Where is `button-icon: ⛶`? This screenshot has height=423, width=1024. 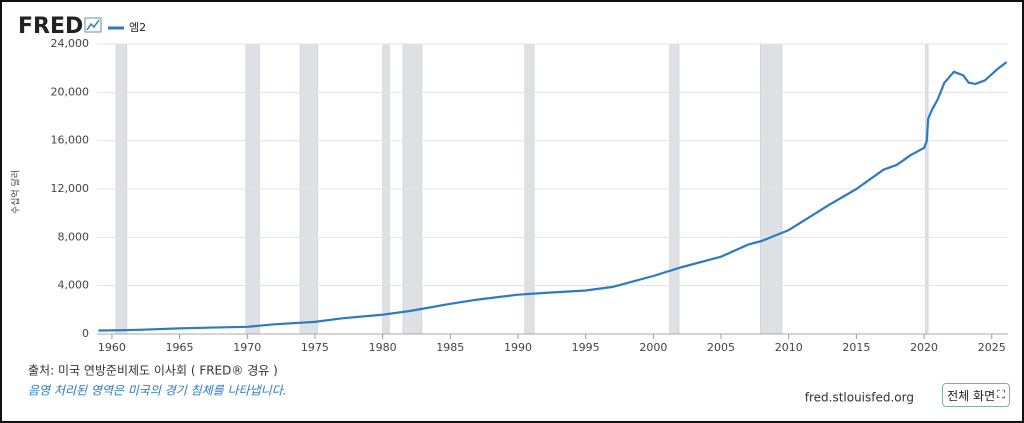
button-icon: ⛶ is located at coordinates (1001, 394).